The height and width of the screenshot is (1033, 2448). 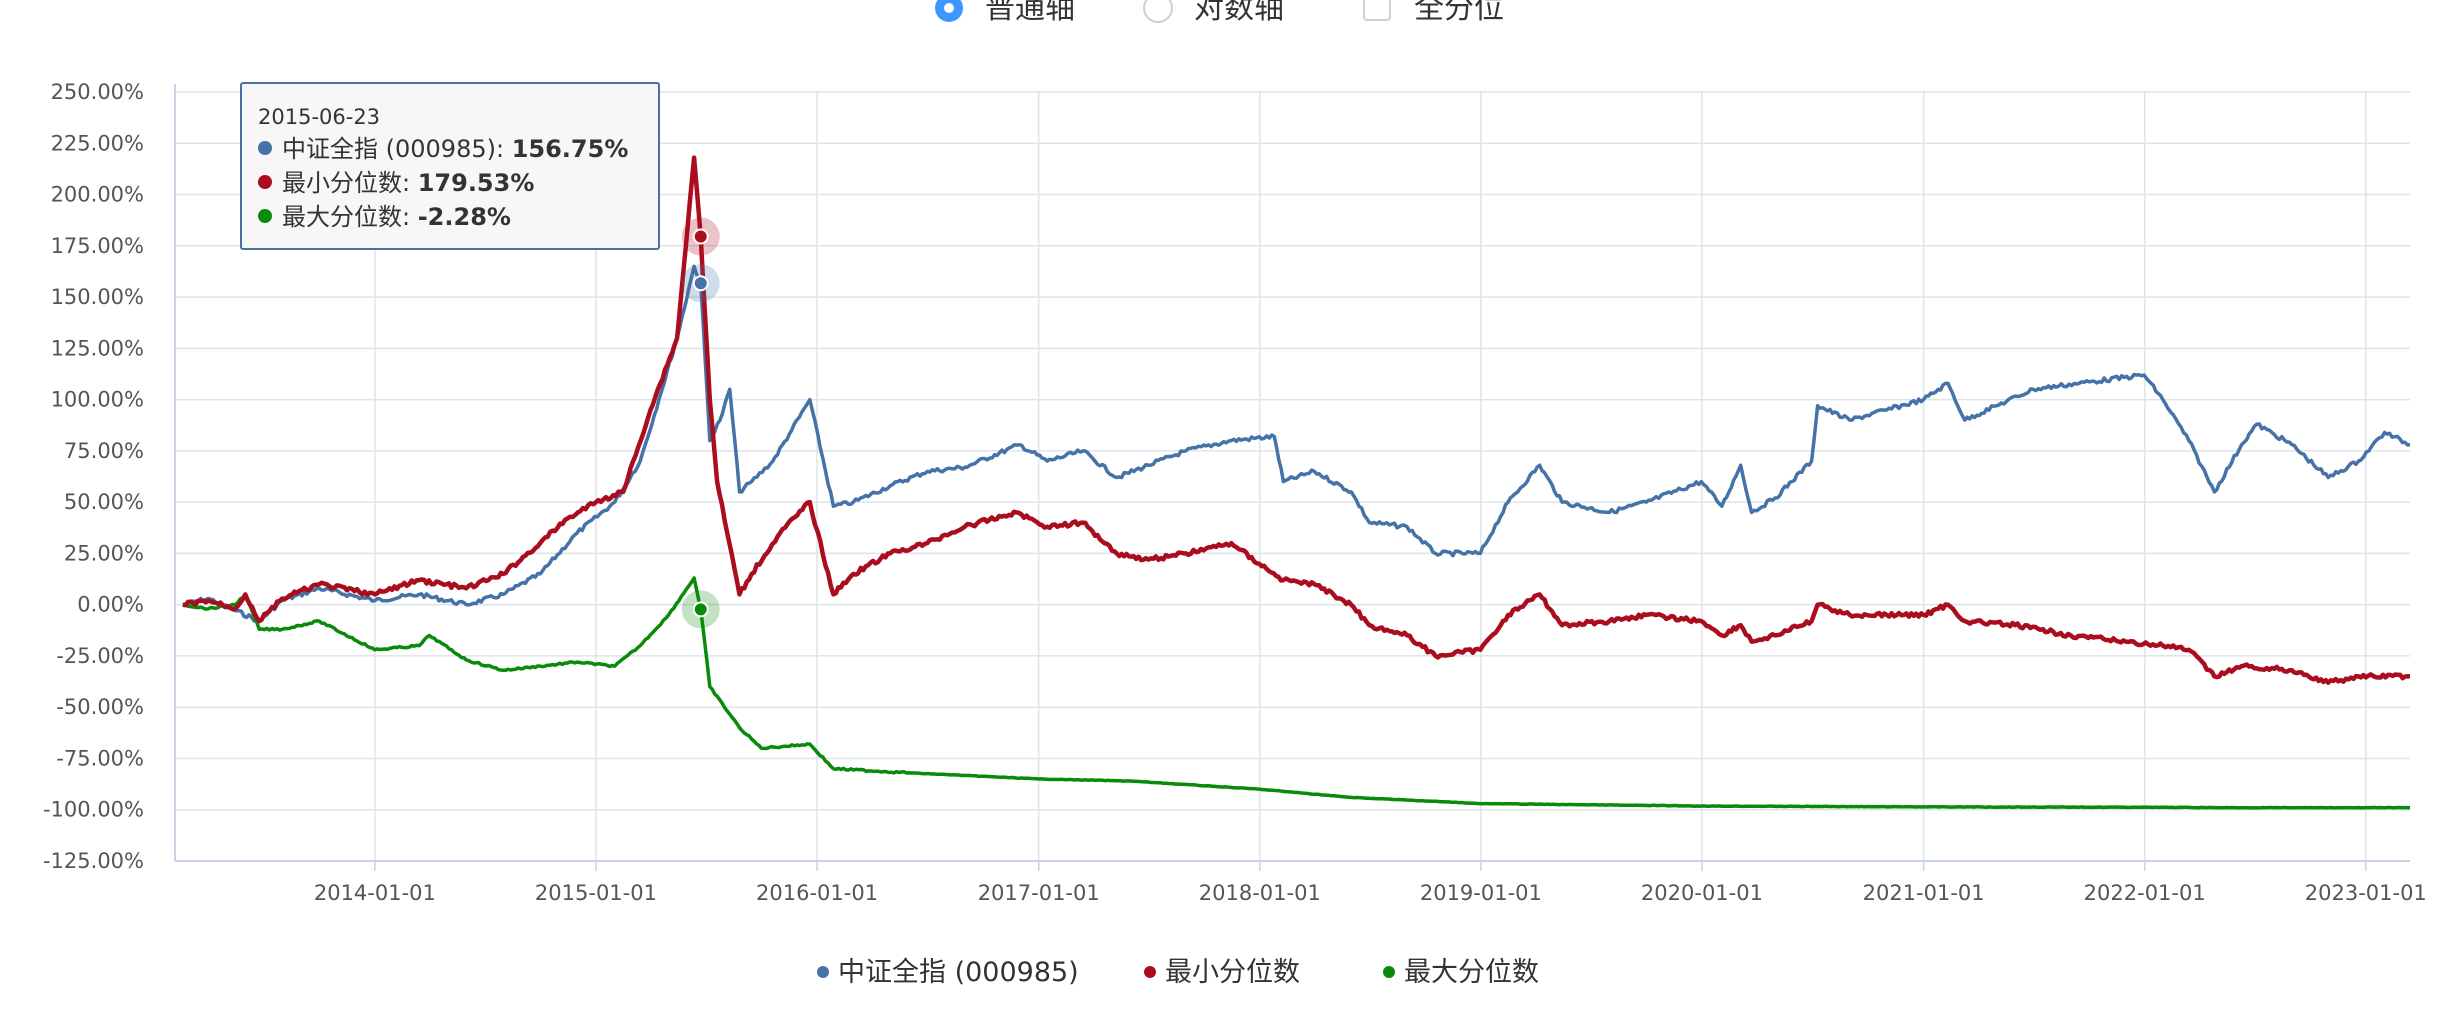 I want to click on x-tick-label: 2022-01-01, so click(x=2145, y=893).